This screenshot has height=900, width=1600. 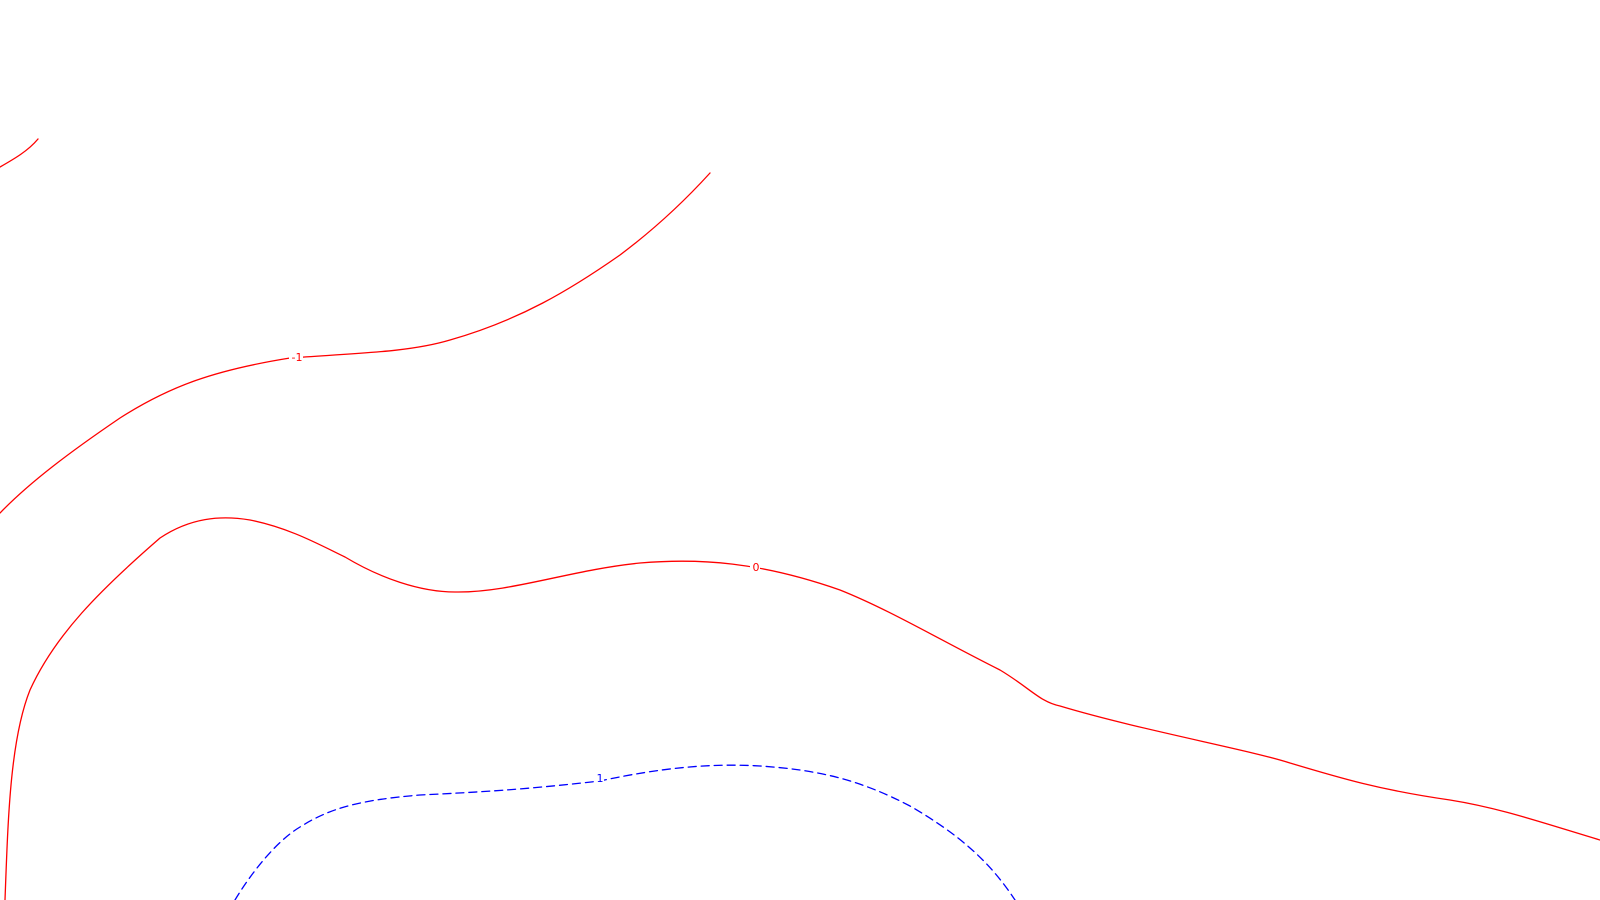 I want to click on contour-line-minus1-fragment, so click(x=19, y=153).